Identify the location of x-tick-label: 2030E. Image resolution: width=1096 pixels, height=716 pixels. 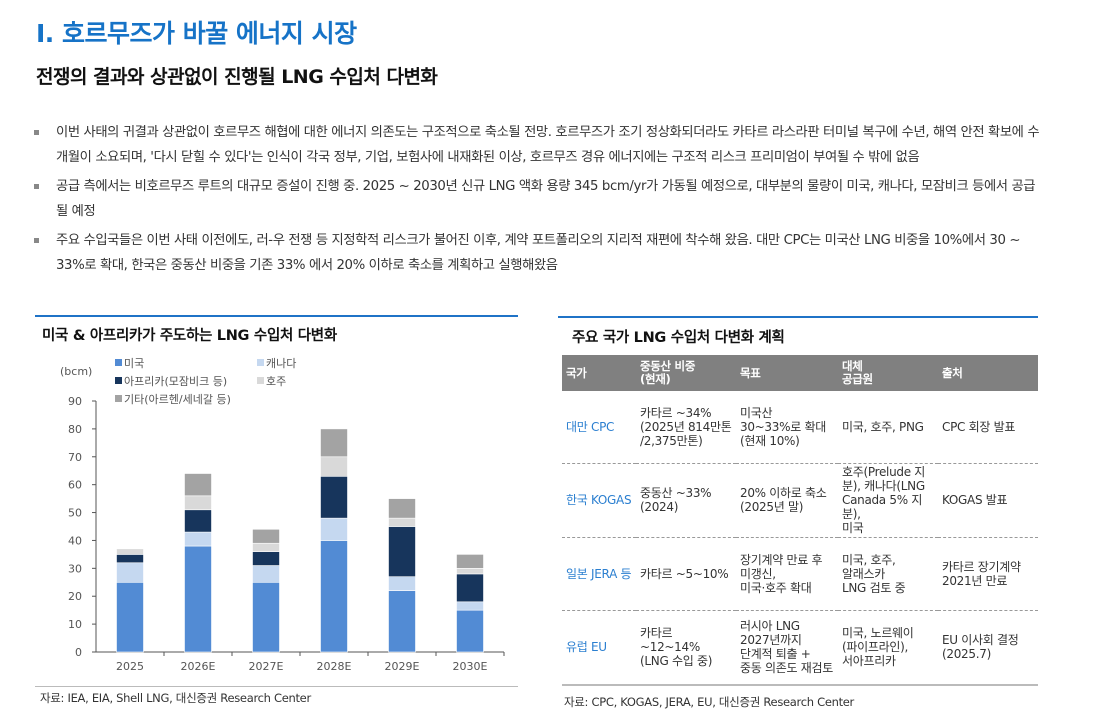
(470, 666).